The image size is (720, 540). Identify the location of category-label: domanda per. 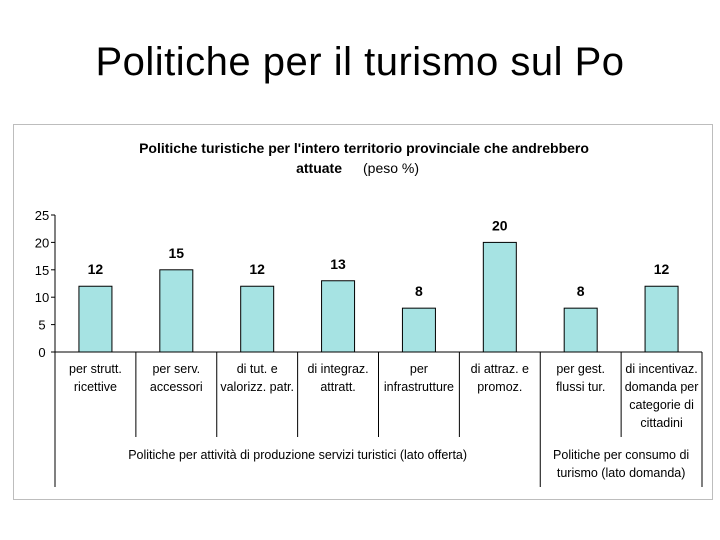
(662, 387).